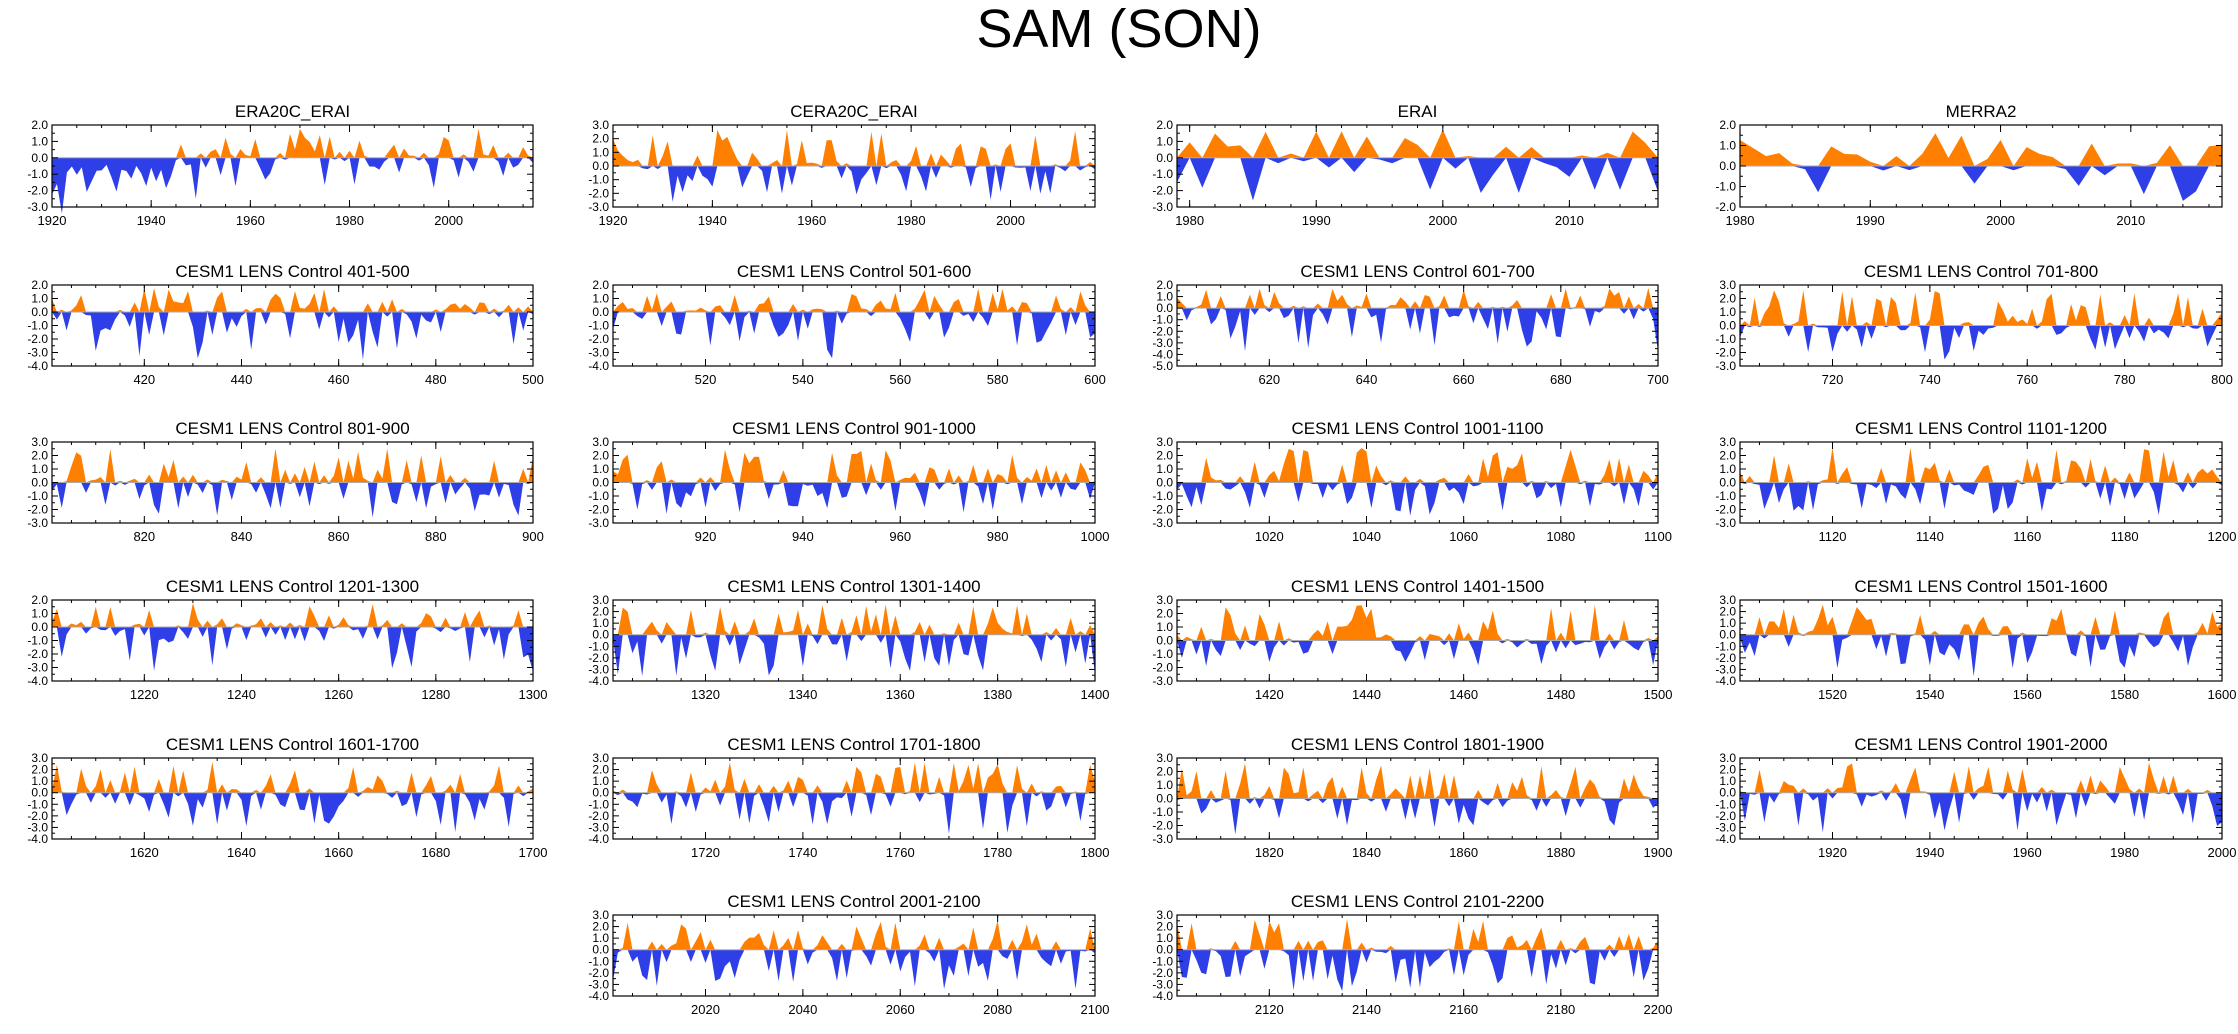  What do you see at coordinates (436, 379) in the screenshot?
I see `x-tick-label: 480` at bounding box center [436, 379].